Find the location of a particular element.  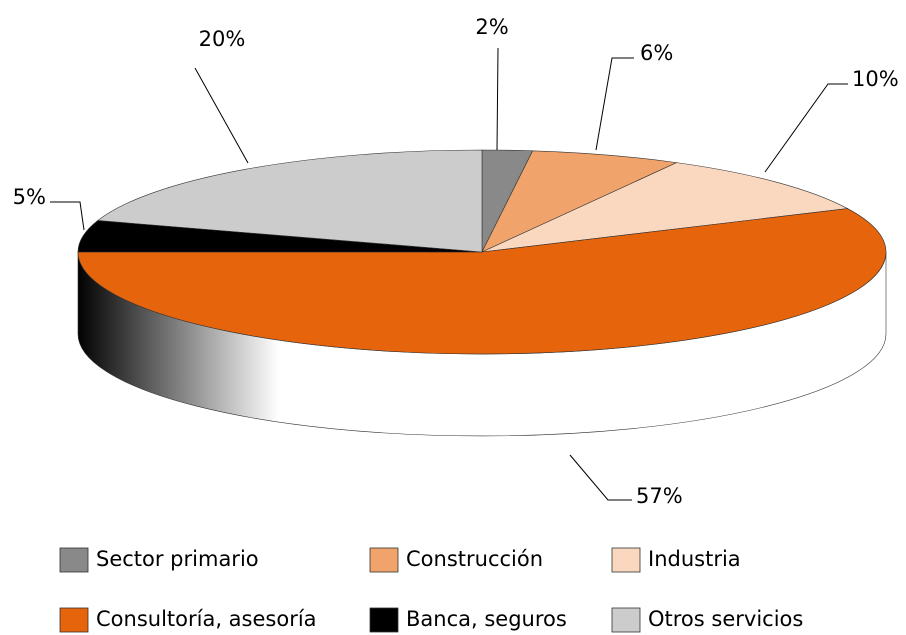

data-label: 57% is located at coordinates (659, 496).